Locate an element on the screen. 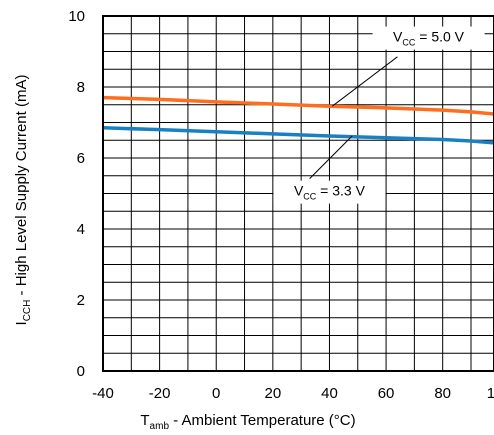  series-label-1: VCC = 5.0 V is located at coordinates (429, 38).